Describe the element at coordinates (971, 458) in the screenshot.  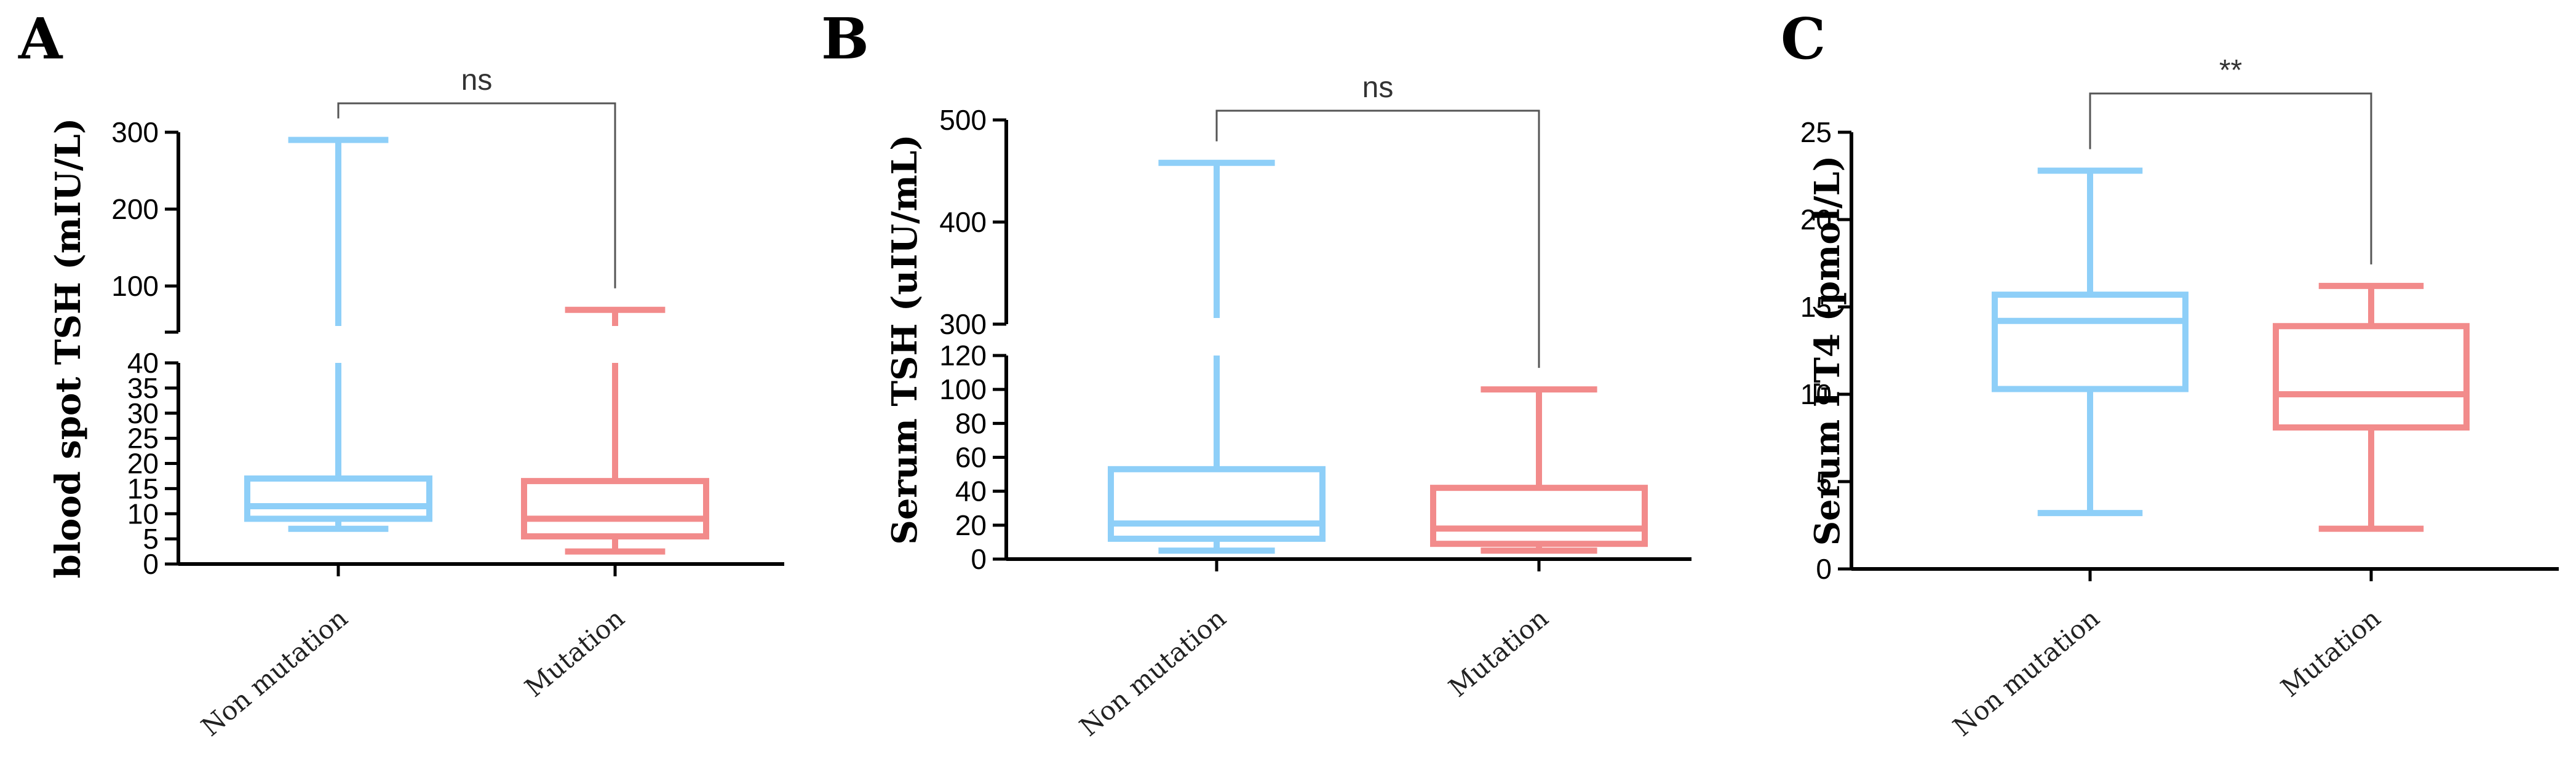
I see `y-tick-label: 60` at that location.